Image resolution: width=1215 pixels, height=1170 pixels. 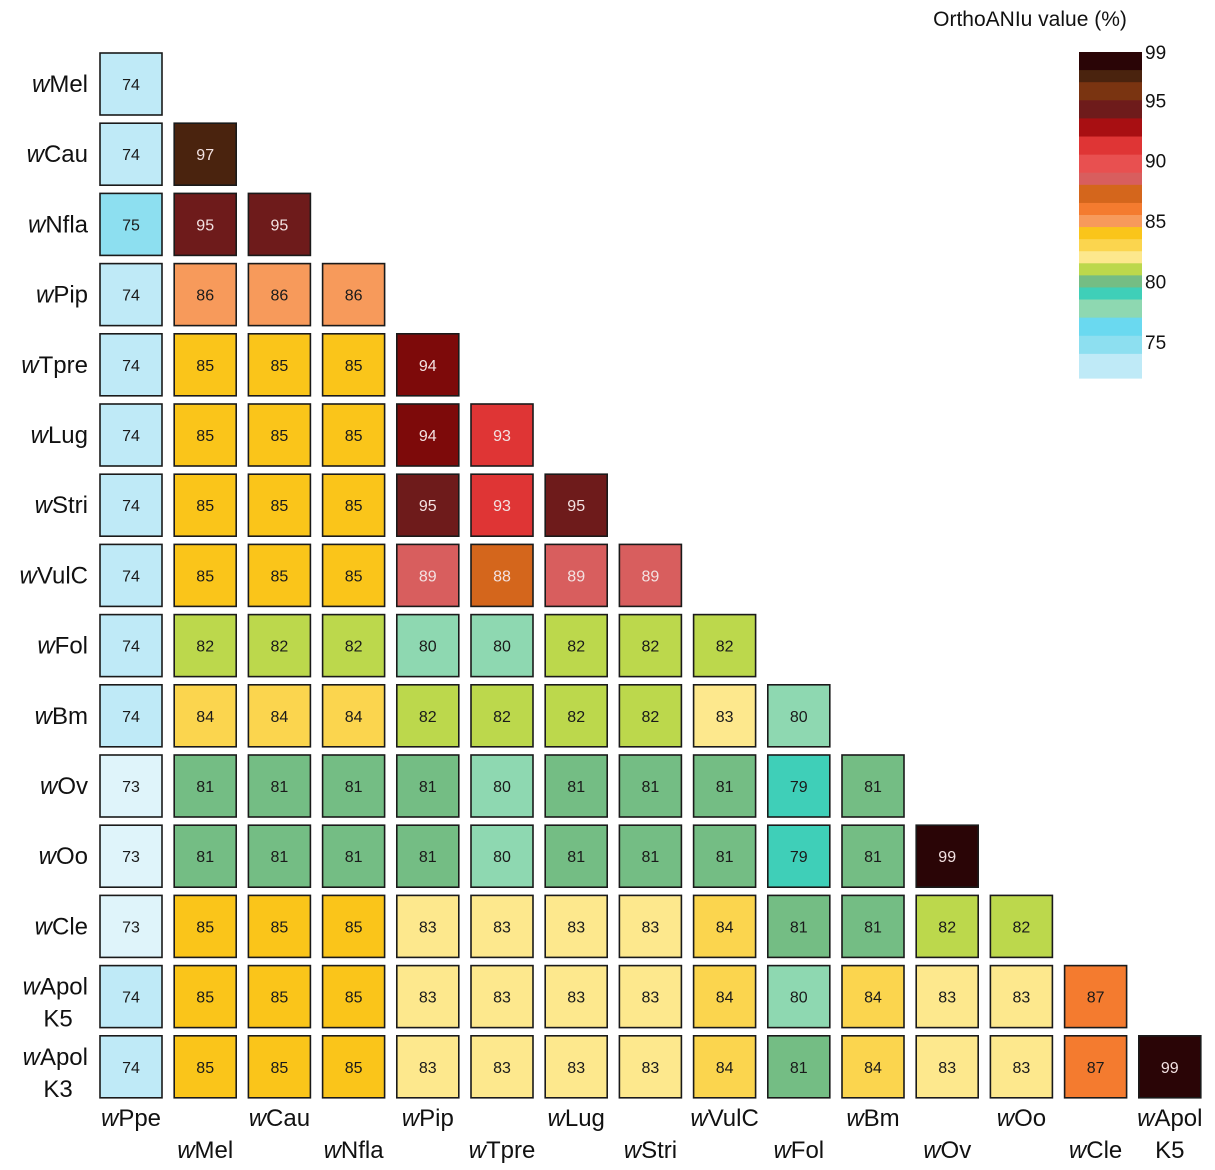 What do you see at coordinates (1049, 193) in the screenshot?
I see `colorbar-legend: OrthoANIu value (%) 99 95 90 85 80 75` at bounding box center [1049, 193].